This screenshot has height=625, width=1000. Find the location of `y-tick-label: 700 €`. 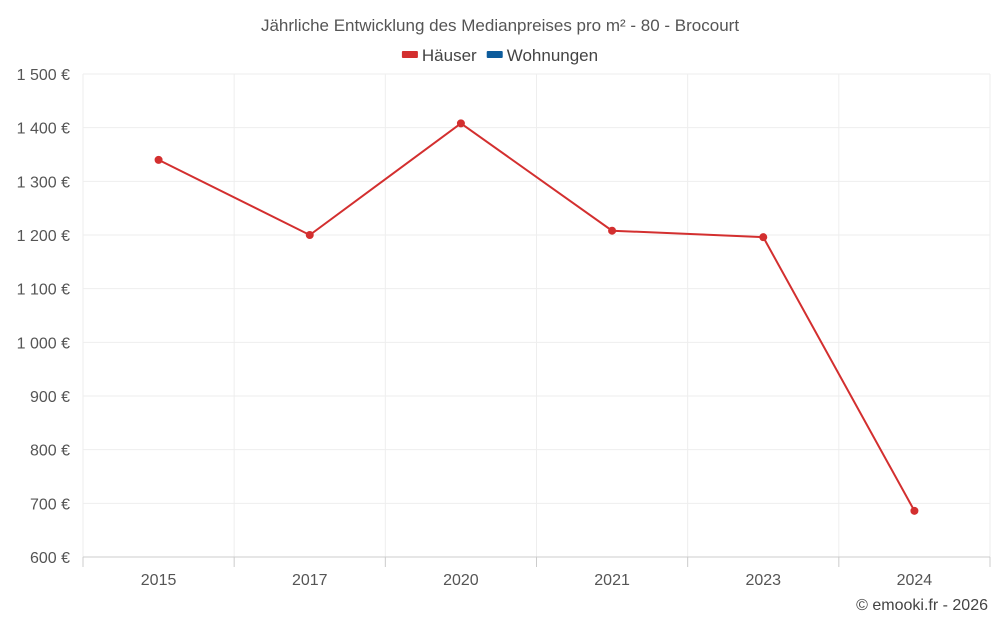

y-tick-label: 700 € is located at coordinates (50, 504).